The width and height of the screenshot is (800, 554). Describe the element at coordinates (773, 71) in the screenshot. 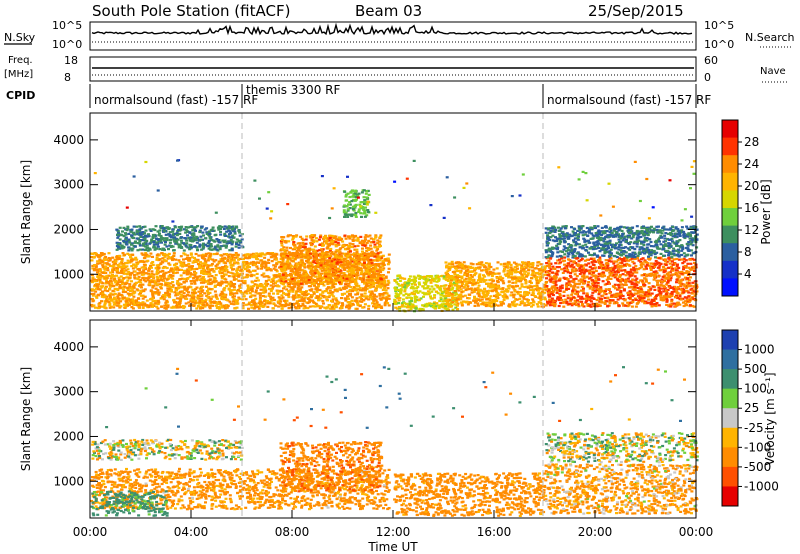

I see `nave-label: Nave` at that location.